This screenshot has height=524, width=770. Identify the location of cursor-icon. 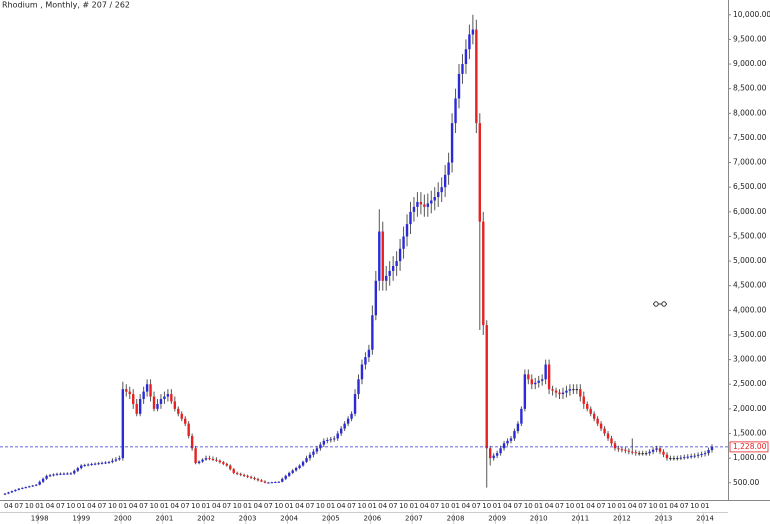
(660, 304).